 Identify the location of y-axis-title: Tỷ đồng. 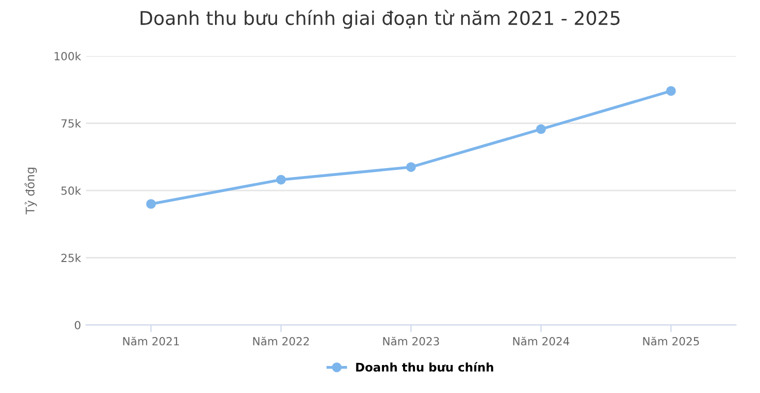
(30, 191).